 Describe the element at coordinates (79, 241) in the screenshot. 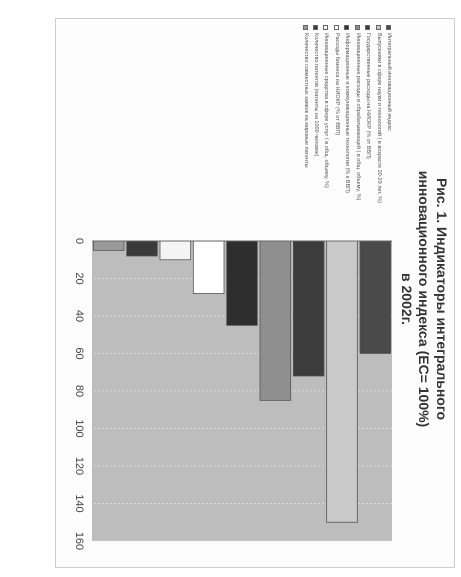

I see `x-tick-label: 0` at that location.